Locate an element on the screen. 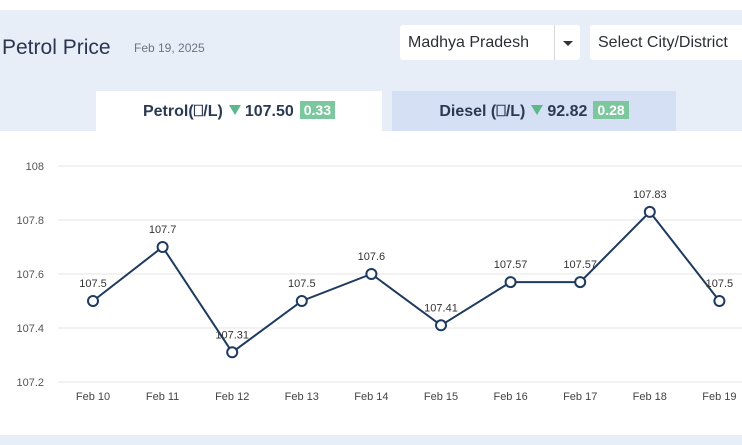 Image resolution: width=742 pixels, height=445 pixels. page-title: Petrol Price is located at coordinates (56, 47).